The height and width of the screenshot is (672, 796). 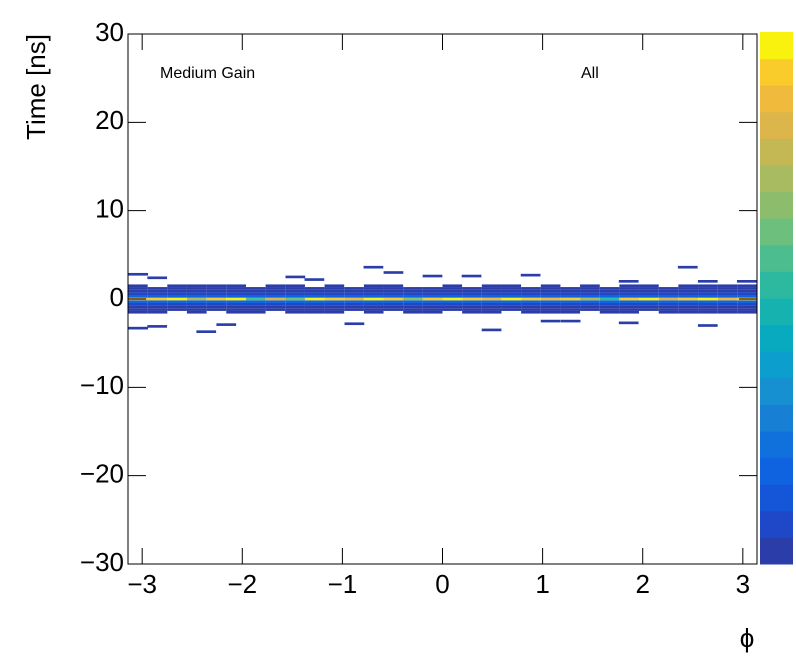 What do you see at coordinates (343, 584) in the screenshot?
I see `x-tick-label: −1` at bounding box center [343, 584].